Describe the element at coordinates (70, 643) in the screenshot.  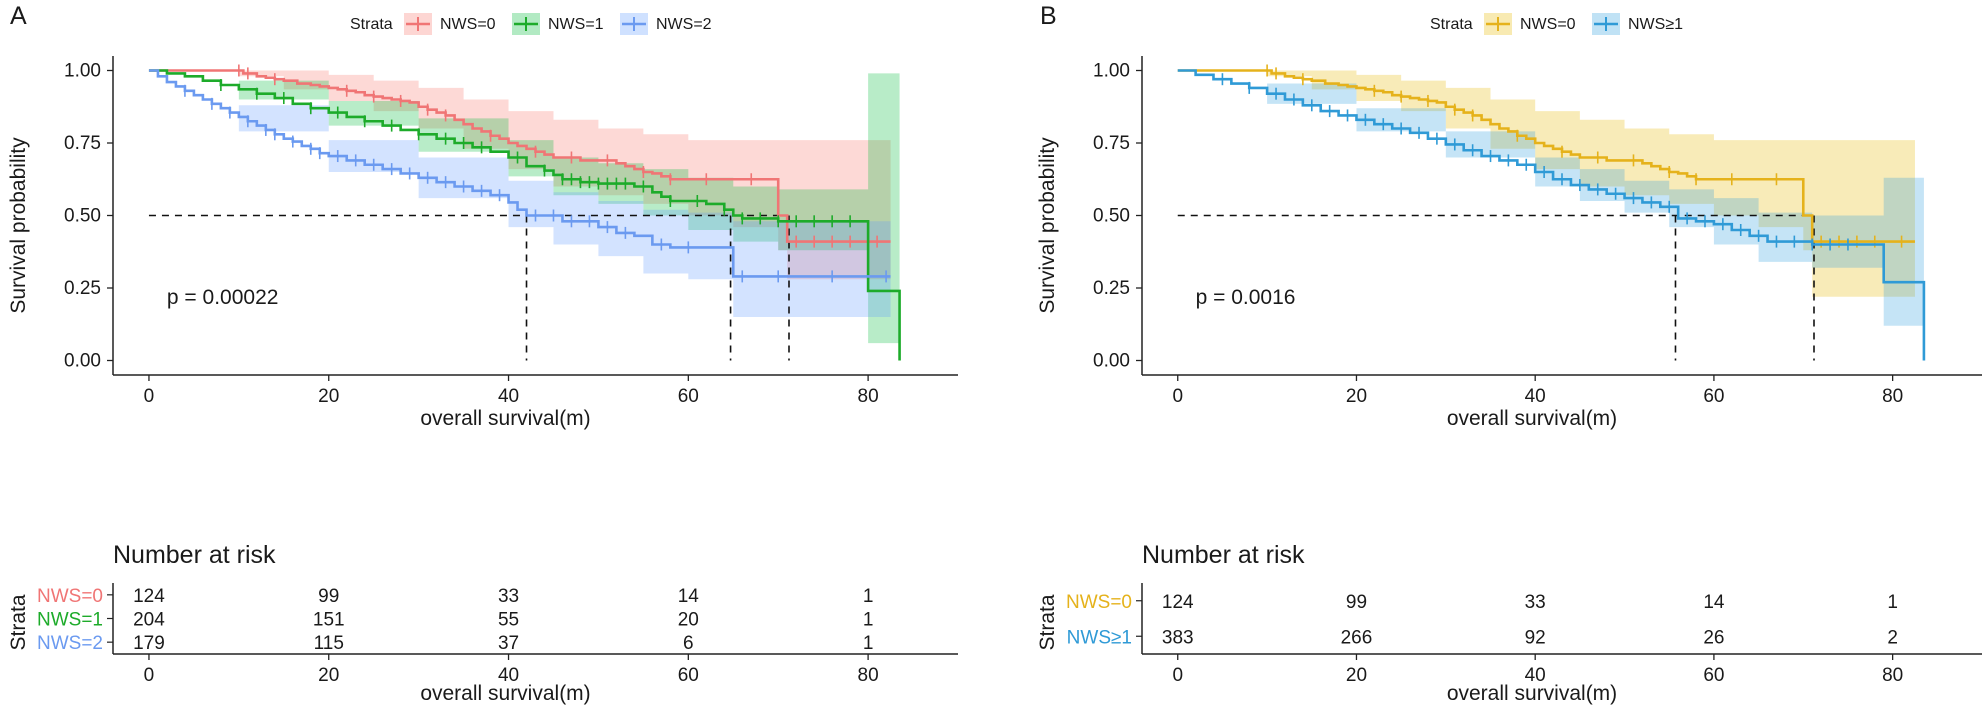
I see `risk-row-label: NWS=2` at that location.